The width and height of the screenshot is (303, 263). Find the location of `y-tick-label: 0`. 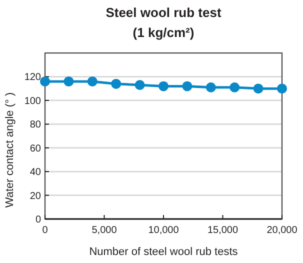

y-tick-label: 0 is located at coordinates (38, 220).